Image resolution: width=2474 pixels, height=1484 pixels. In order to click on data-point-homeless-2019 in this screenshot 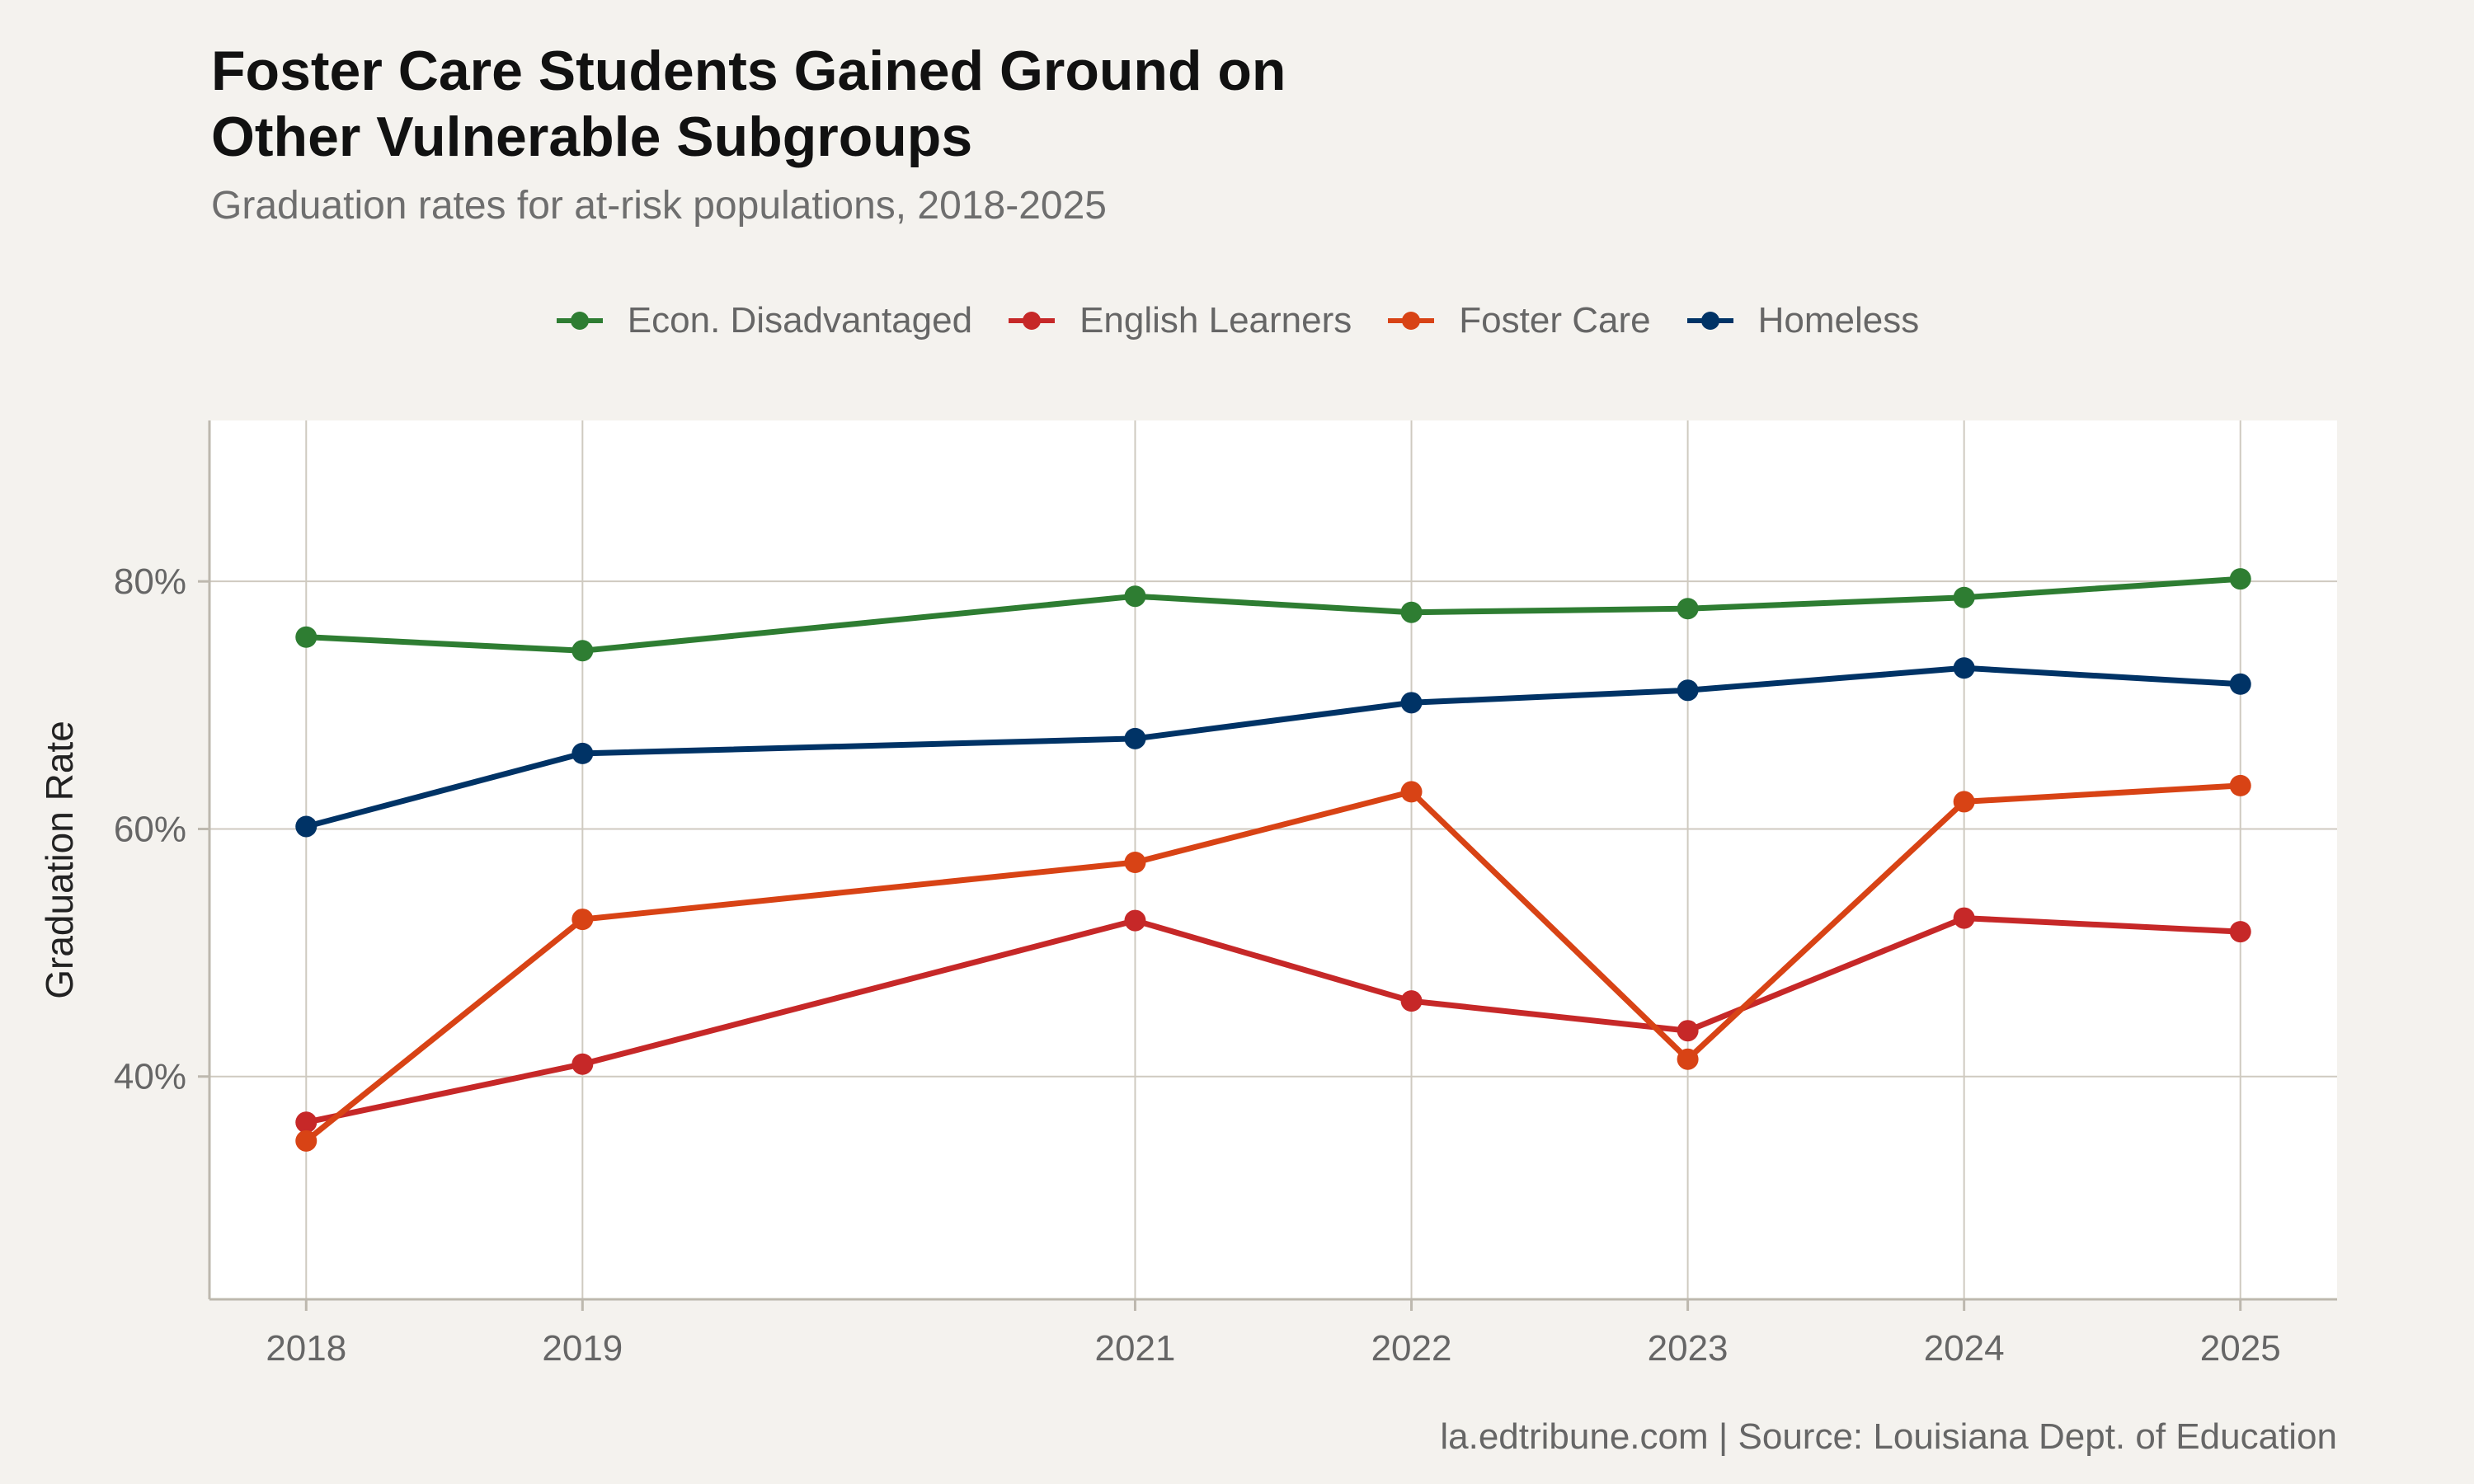, I will do `click(582, 753)`.